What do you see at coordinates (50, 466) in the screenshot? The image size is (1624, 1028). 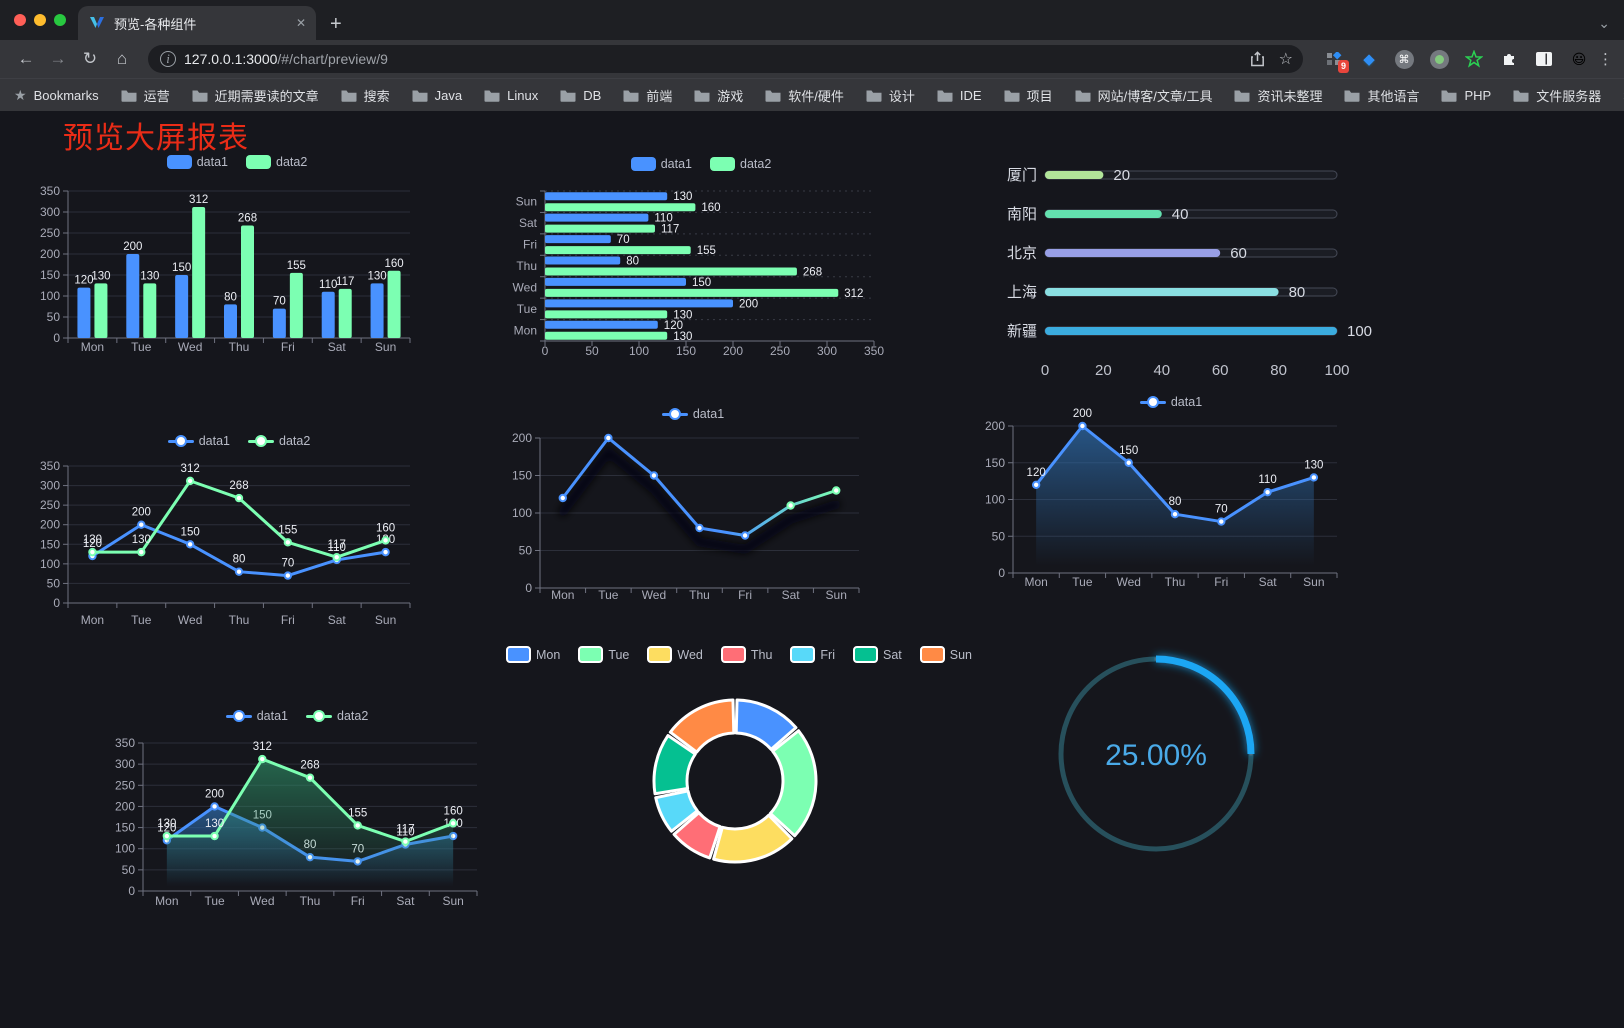 I see `svg-text: 350` at bounding box center [50, 466].